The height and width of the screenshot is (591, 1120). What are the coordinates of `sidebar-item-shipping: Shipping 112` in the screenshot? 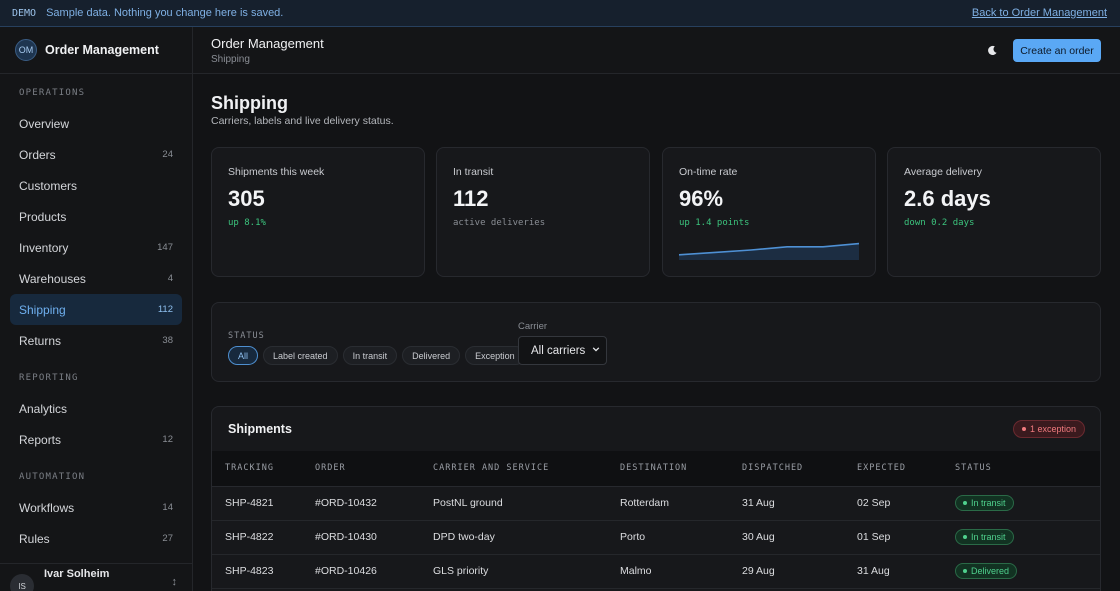 It's located at (96, 309).